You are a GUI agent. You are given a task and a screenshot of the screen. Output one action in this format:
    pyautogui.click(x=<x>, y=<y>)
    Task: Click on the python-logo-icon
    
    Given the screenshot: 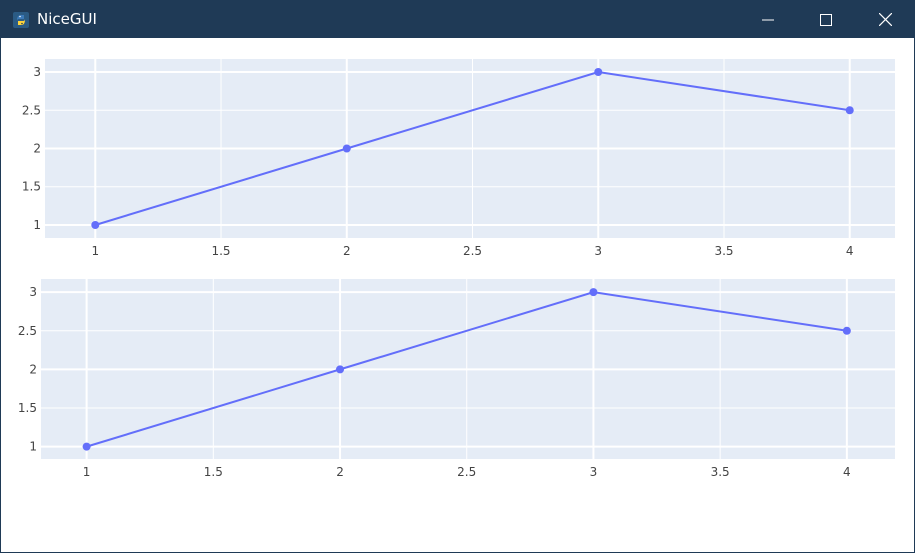 What is the action you would take?
    pyautogui.click(x=21, y=20)
    